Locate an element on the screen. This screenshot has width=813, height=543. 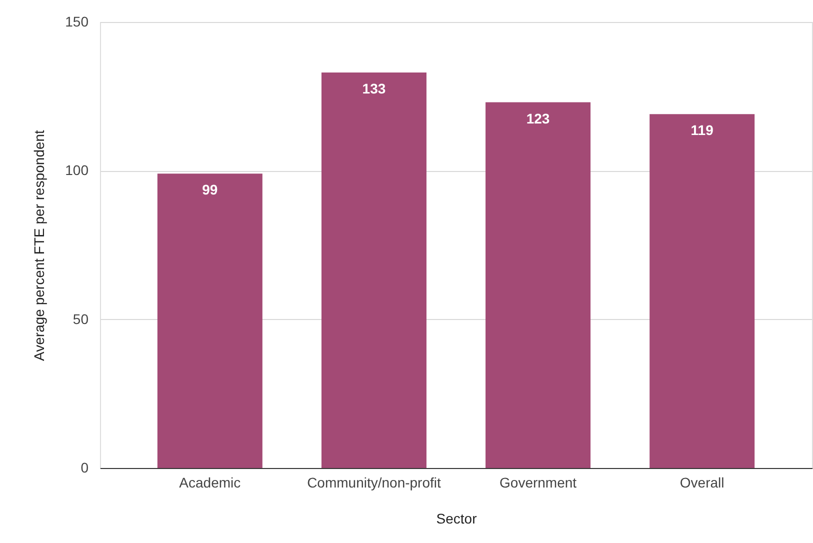
y-tick-label: 0 is located at coordinates (84, 468).